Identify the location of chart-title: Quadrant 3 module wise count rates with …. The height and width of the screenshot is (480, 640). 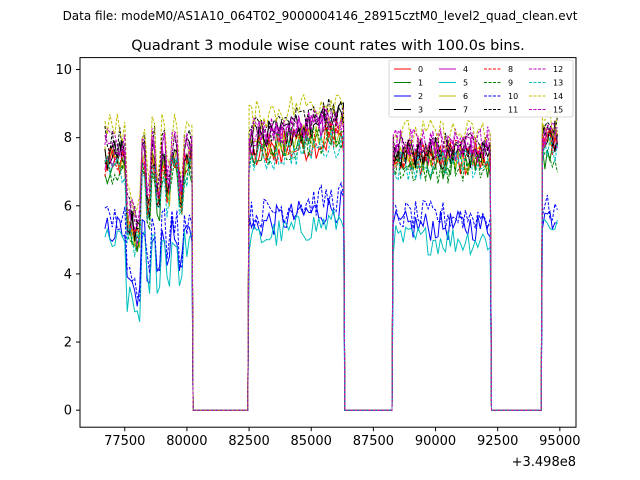
(328, 46).